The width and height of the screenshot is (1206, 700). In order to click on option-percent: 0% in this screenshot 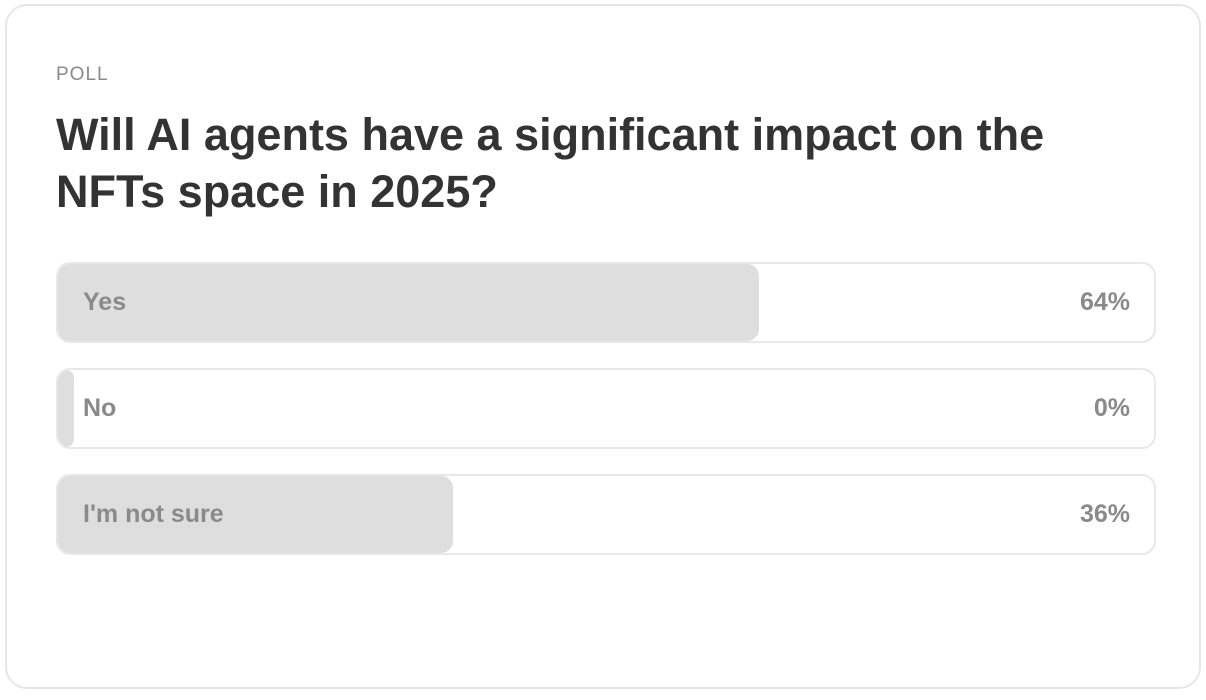, I will do `click(1111, 408)`.